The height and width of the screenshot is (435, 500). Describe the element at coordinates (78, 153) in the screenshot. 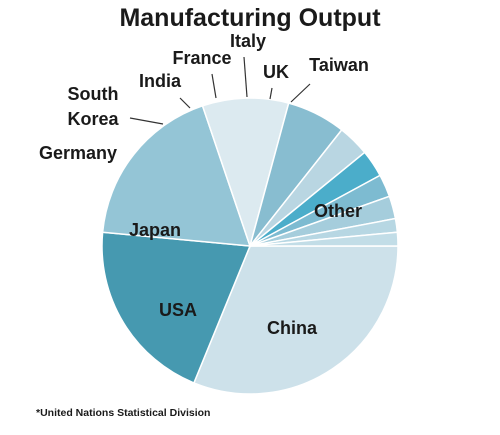

I see `slice-label-germany: Germany` at that location.